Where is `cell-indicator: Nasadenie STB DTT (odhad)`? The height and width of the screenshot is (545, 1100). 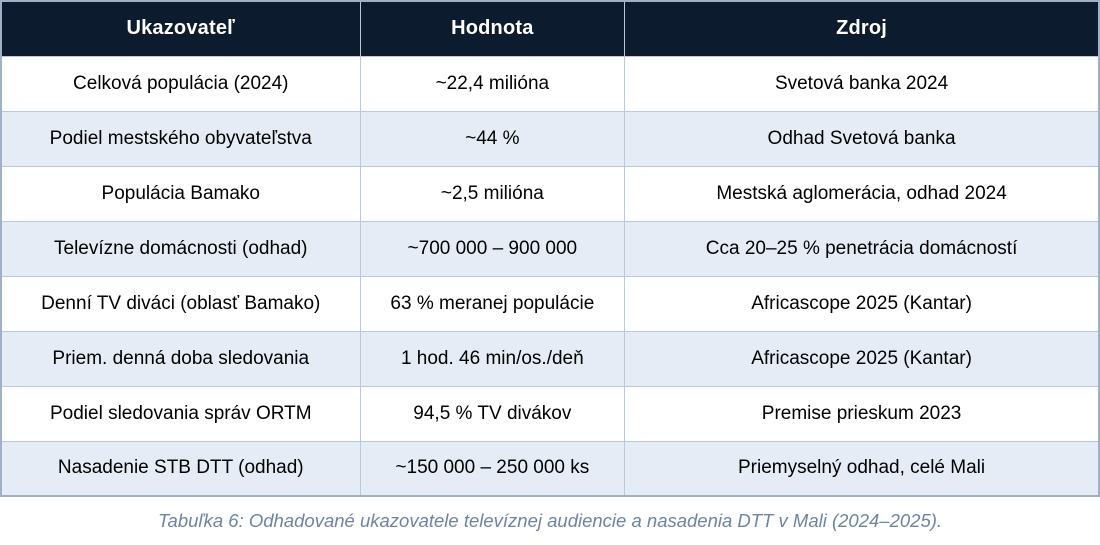 cell-indicator: Nasadenie STB DTT (odhad) is located at coordinates (180, 468).